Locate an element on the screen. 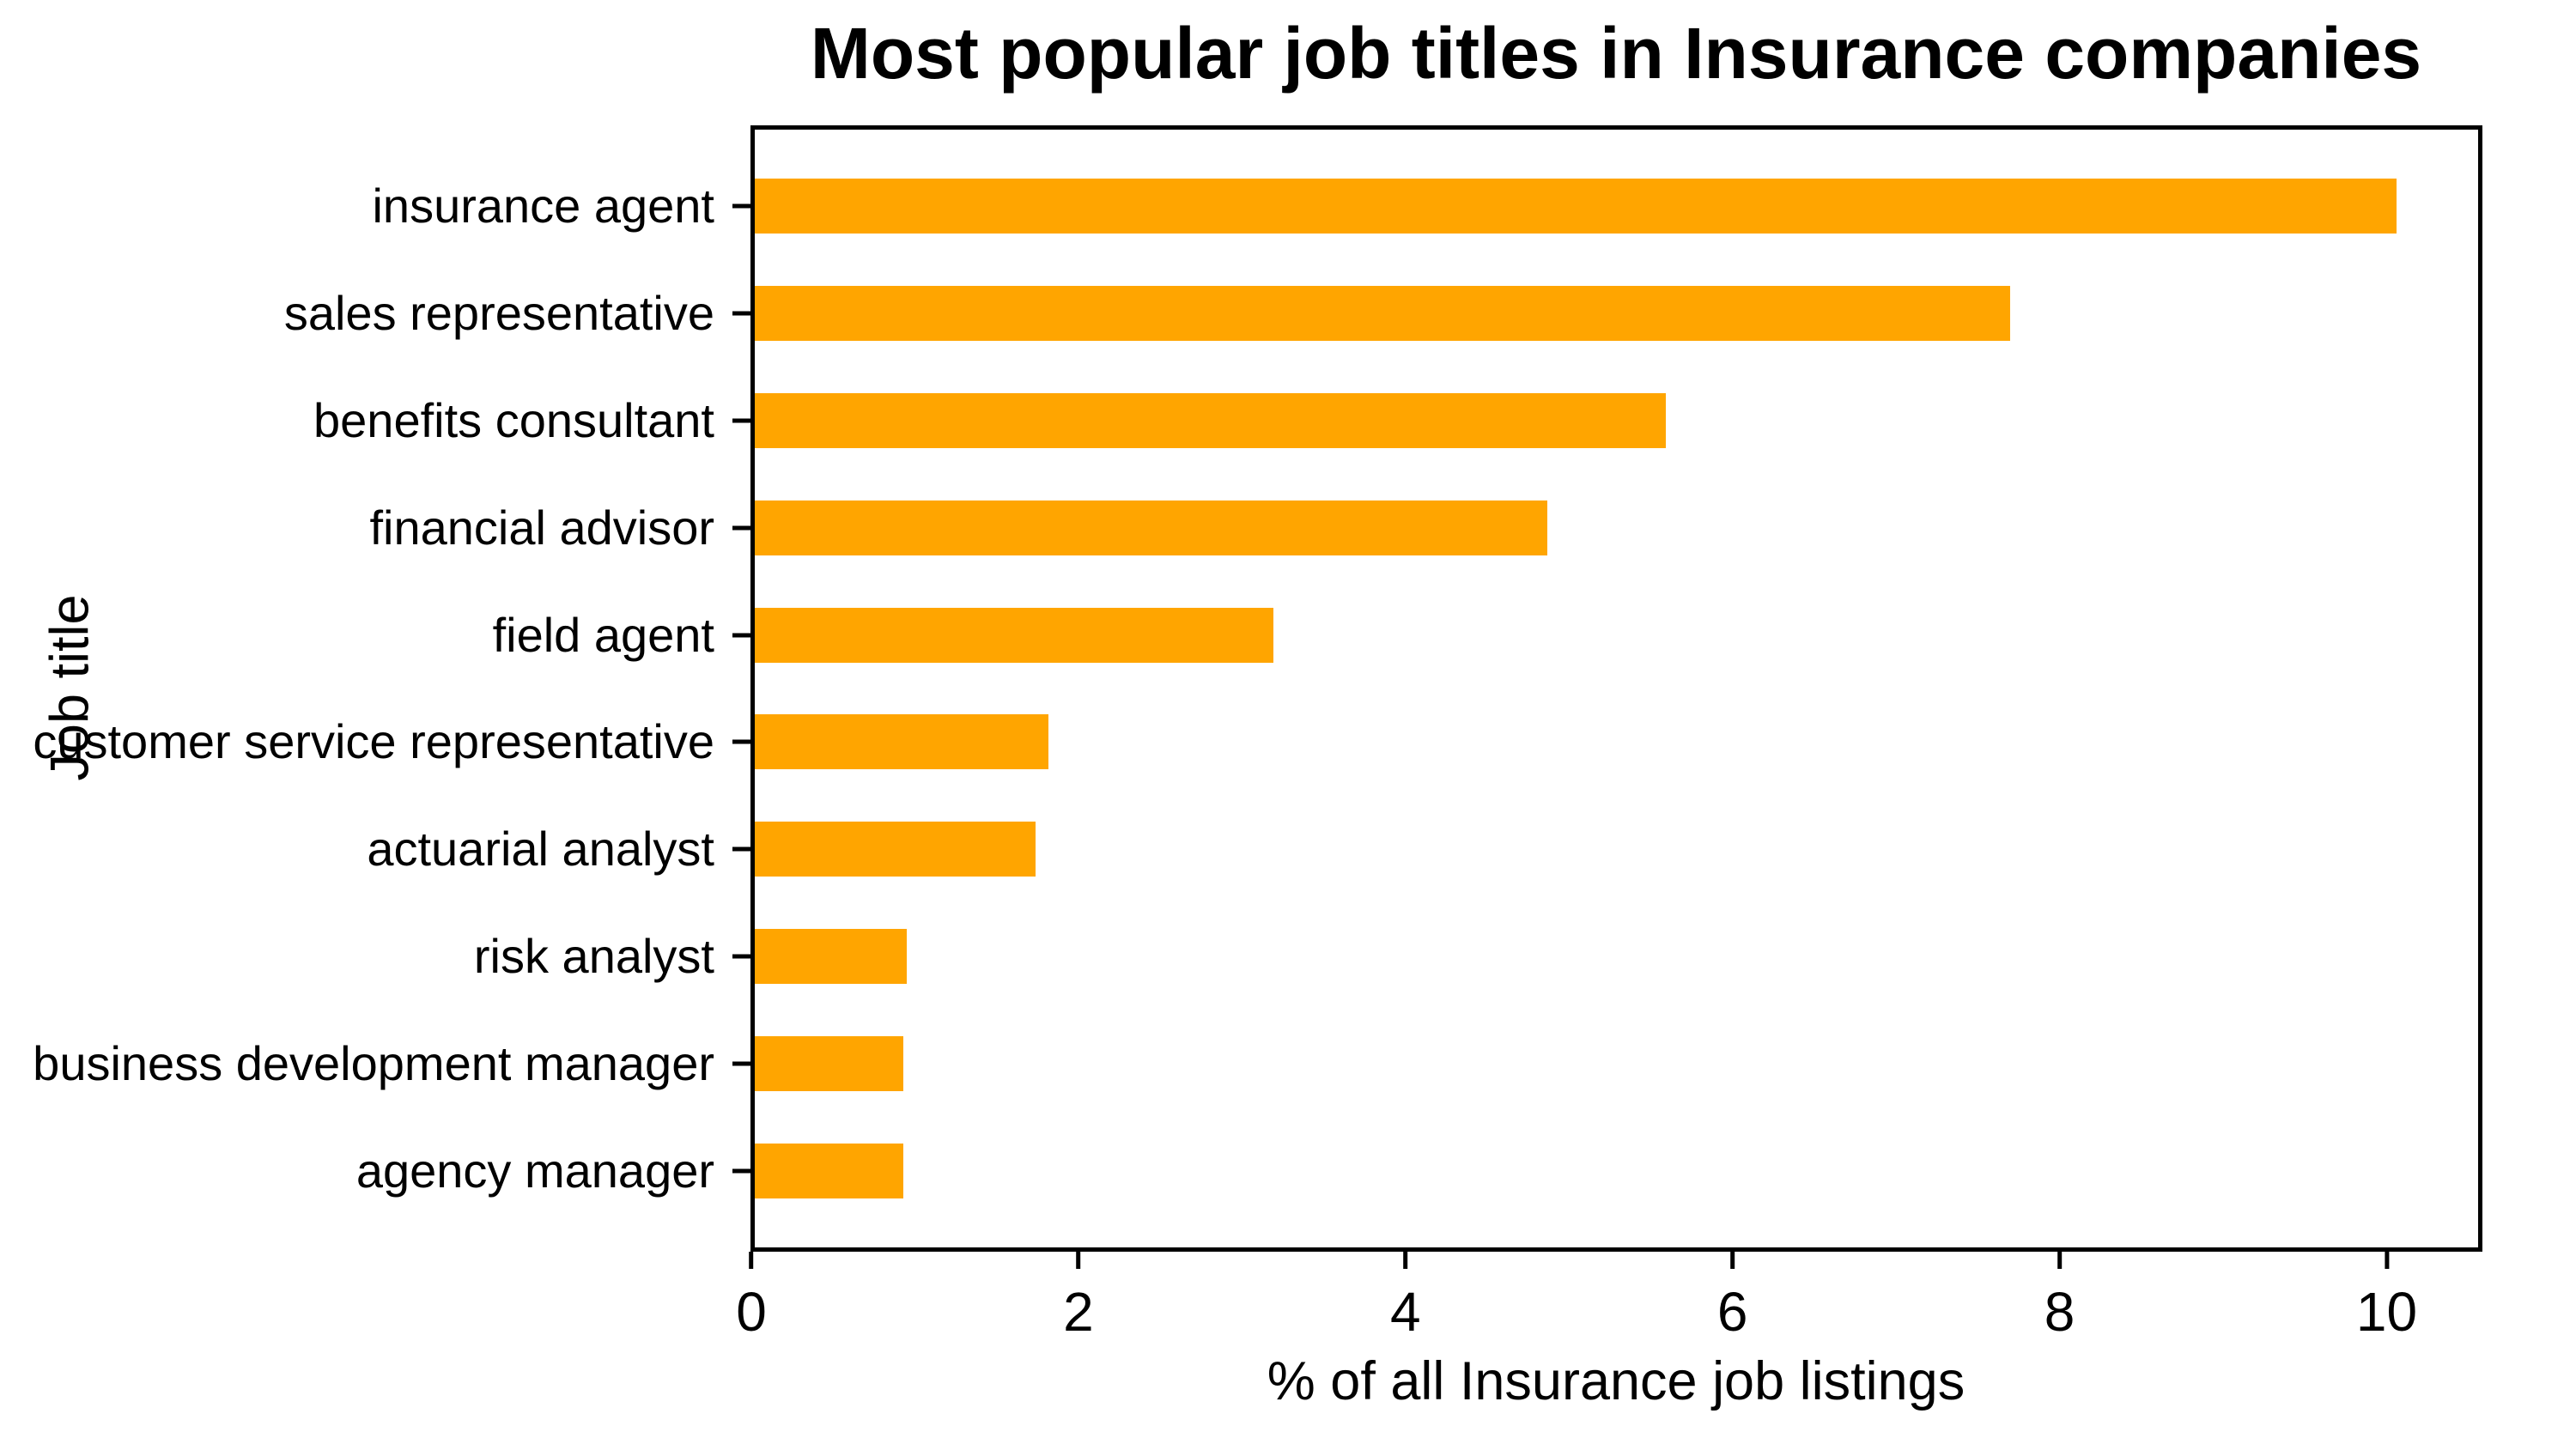 This screenshot has width=2576, height=1444. y-category-label: field agent is located at coordinates (603, 634).